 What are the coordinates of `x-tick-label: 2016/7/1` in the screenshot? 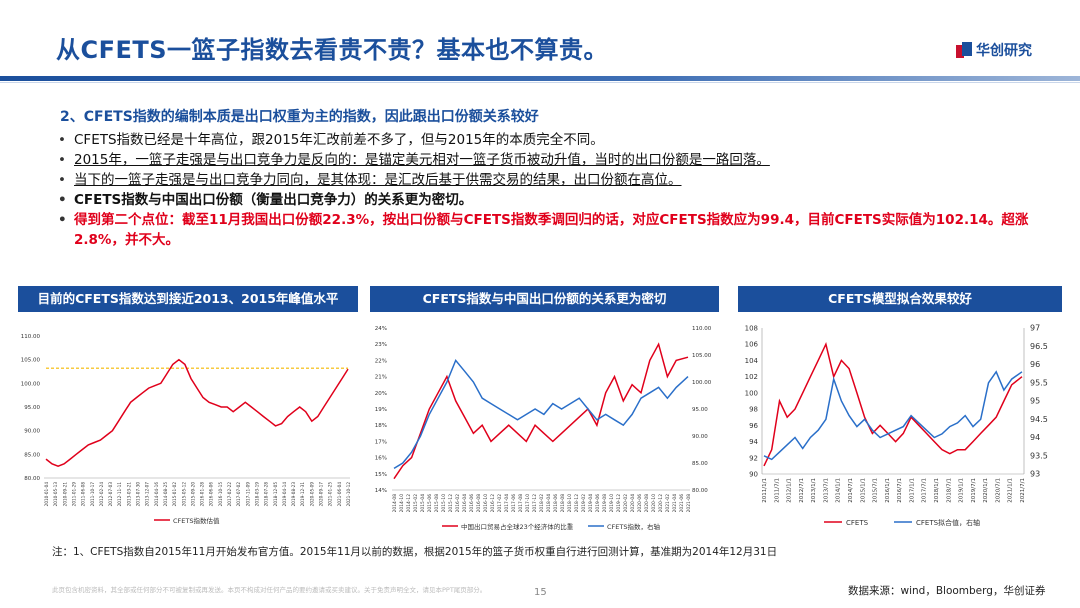 It's located at (900, 490).